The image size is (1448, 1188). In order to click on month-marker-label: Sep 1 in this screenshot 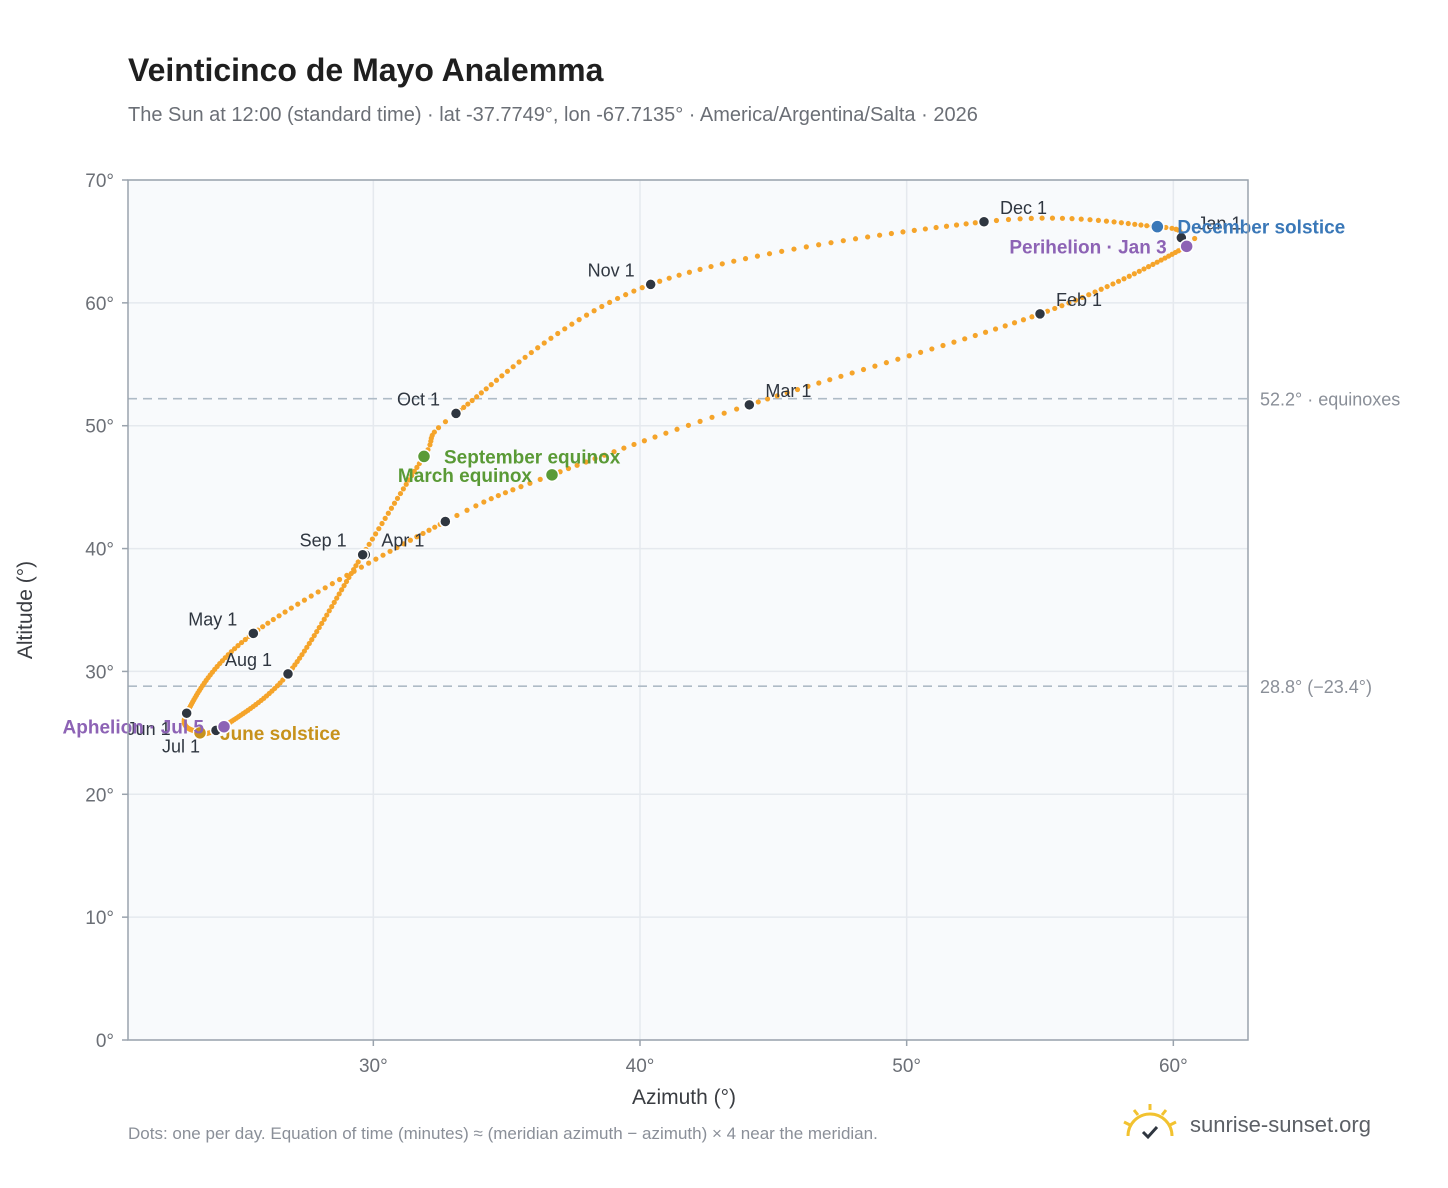, I will do `click(323, 541)`.